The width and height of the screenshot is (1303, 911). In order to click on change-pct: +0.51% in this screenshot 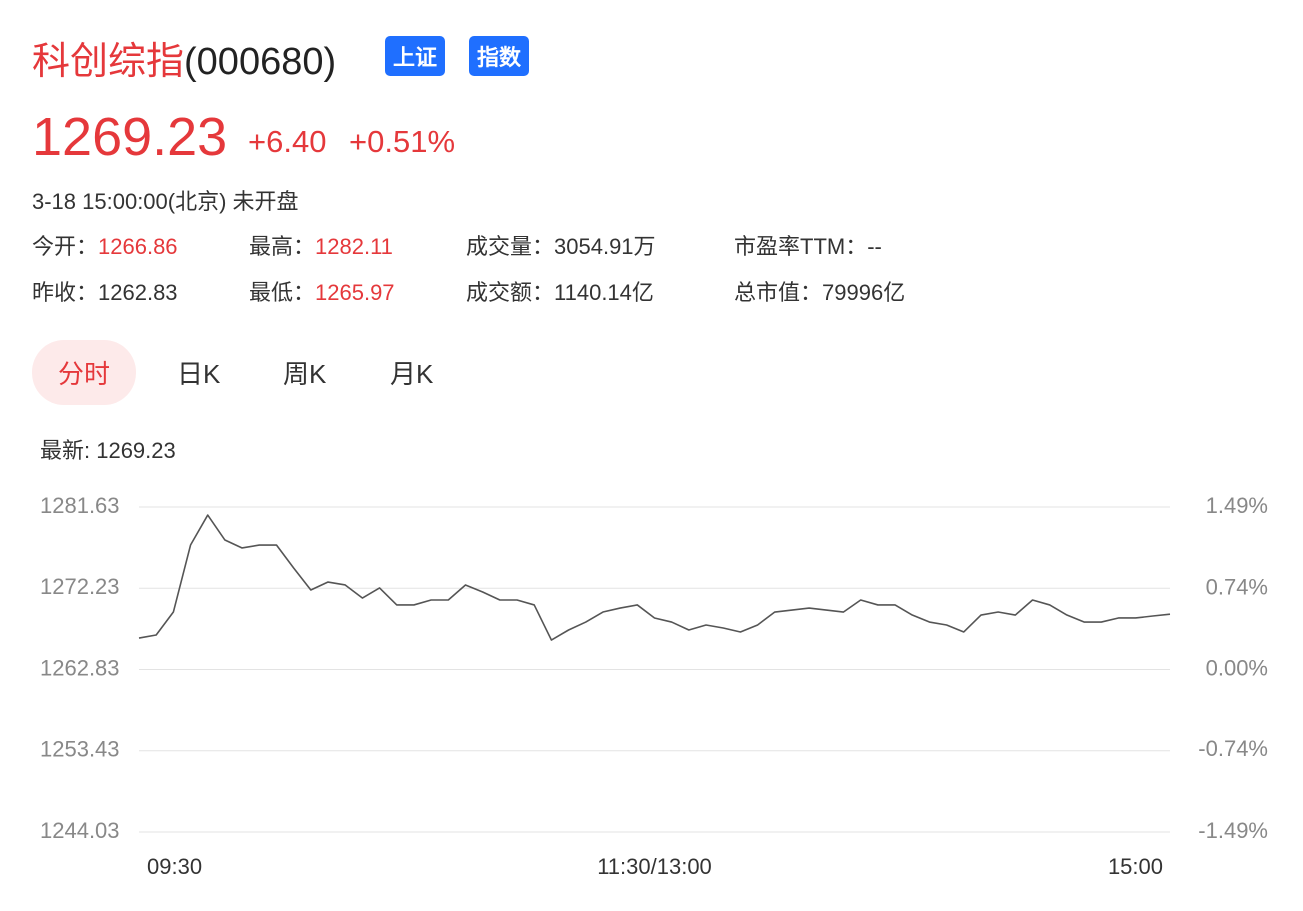, I will do `click(402, 141)`.